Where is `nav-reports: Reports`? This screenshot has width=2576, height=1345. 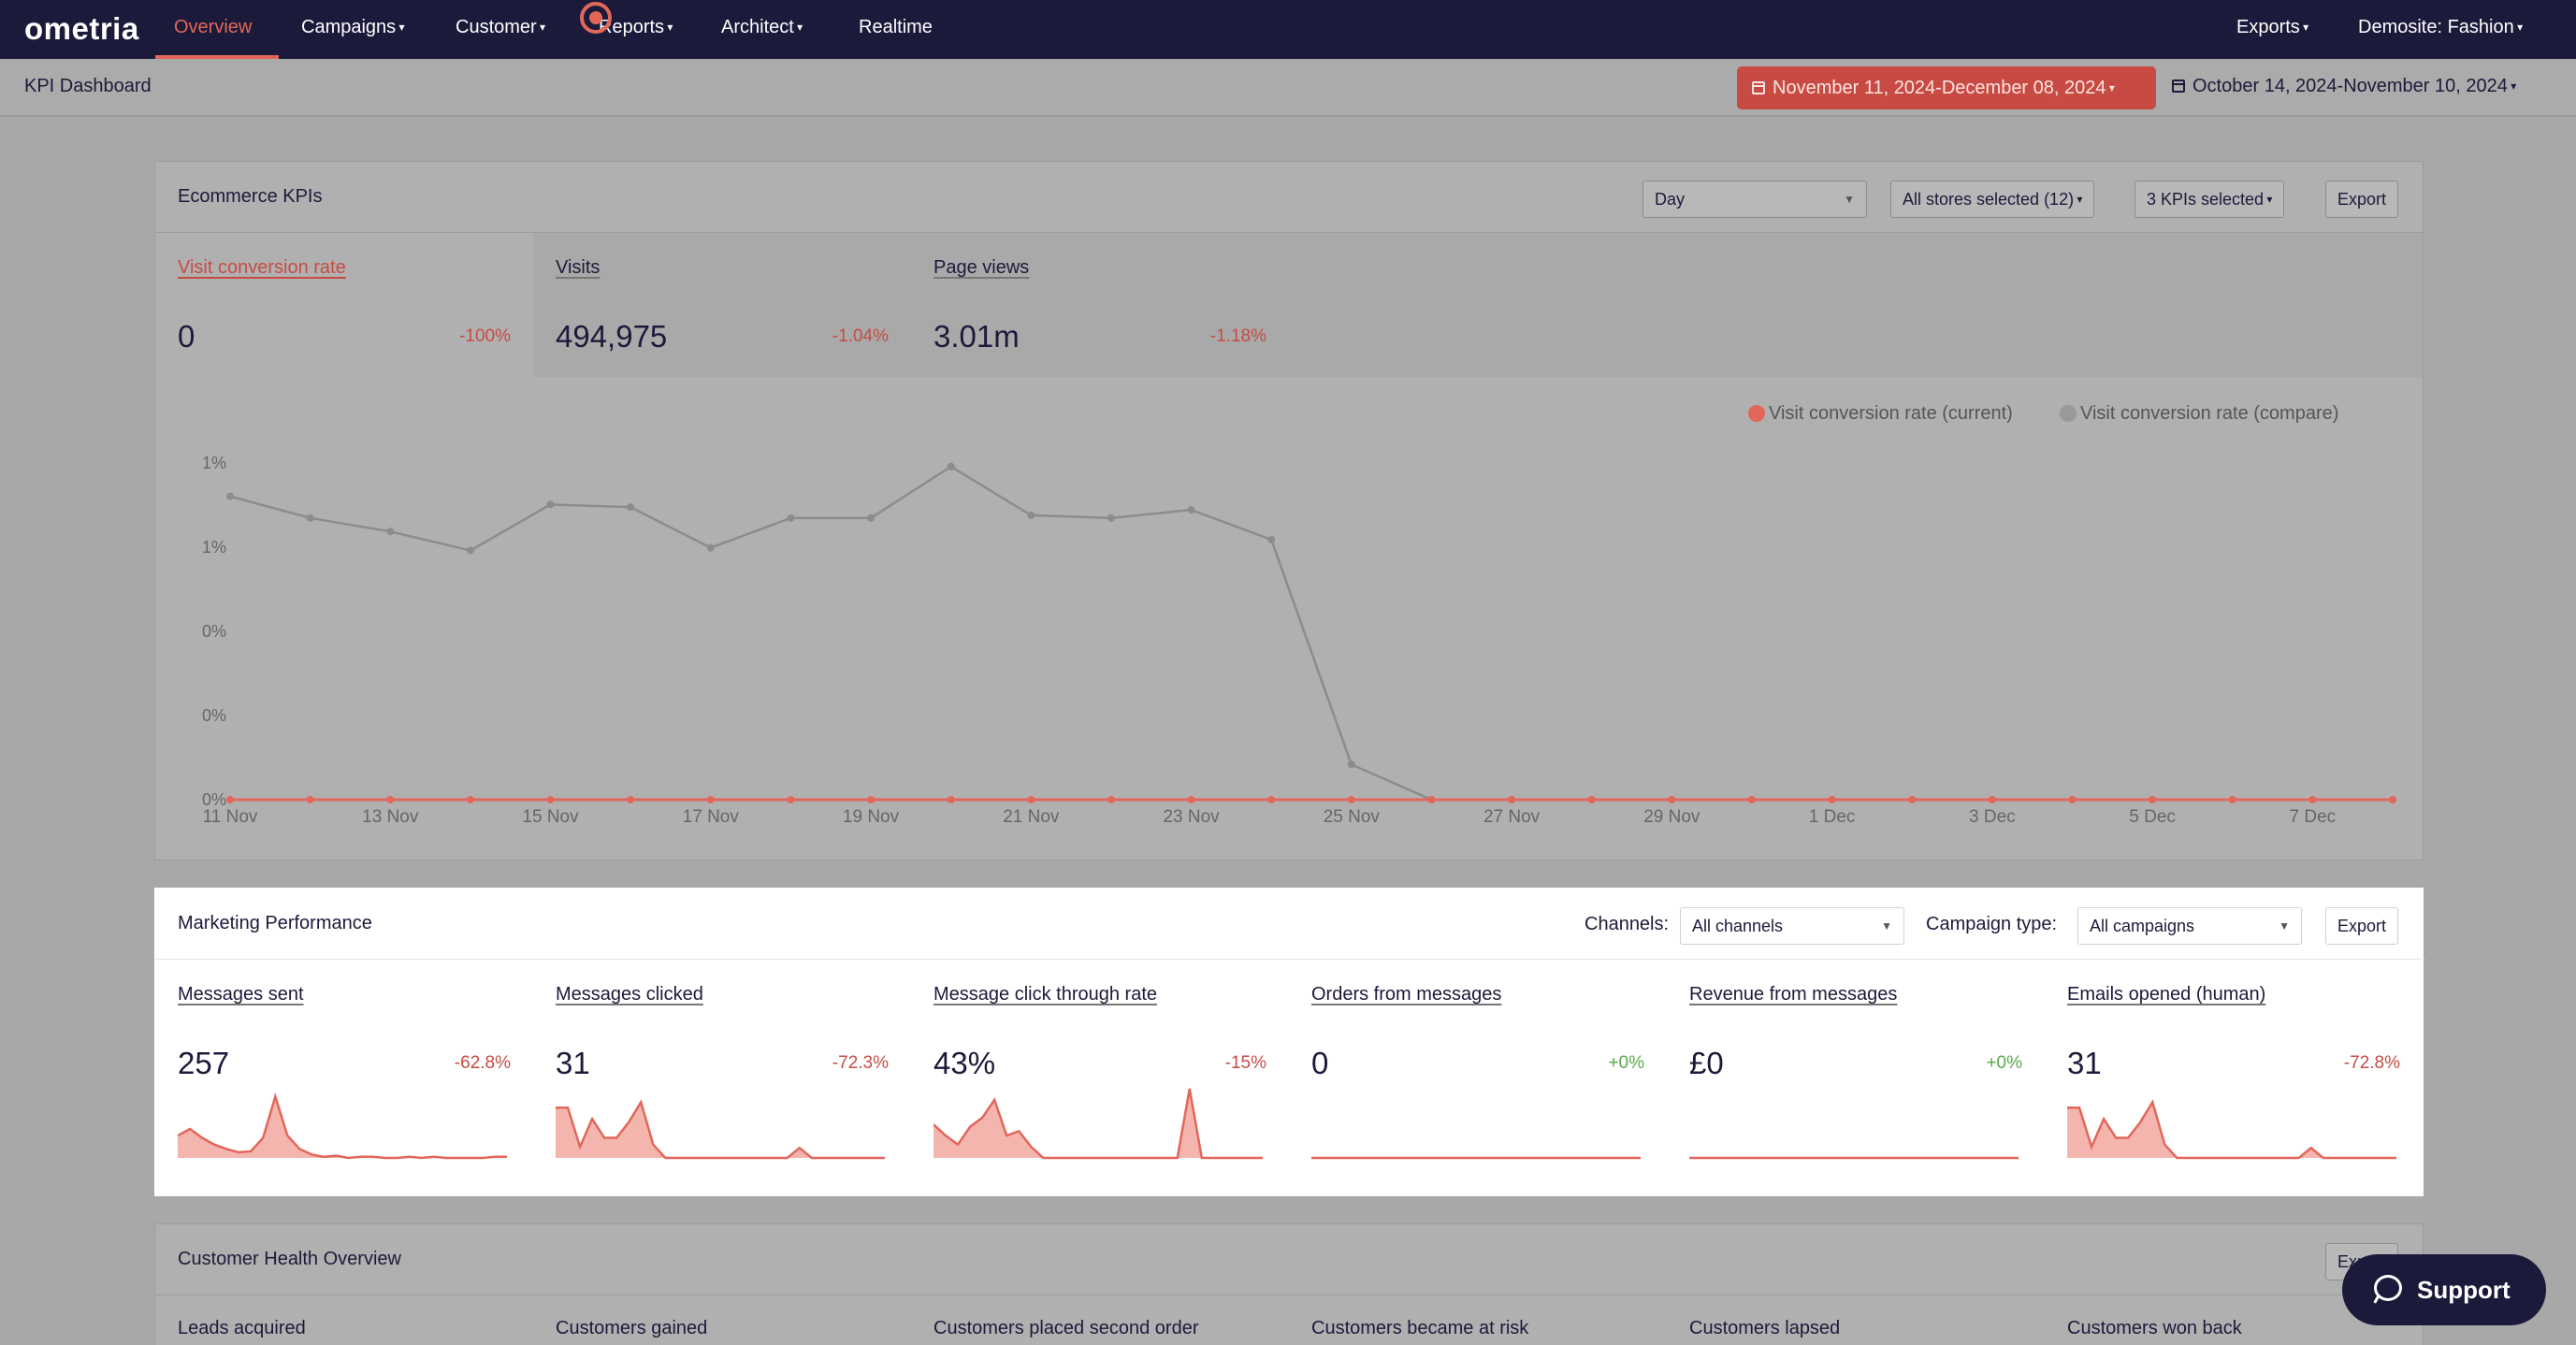
nav-reports: Reports is located at coordinates (636, 28).